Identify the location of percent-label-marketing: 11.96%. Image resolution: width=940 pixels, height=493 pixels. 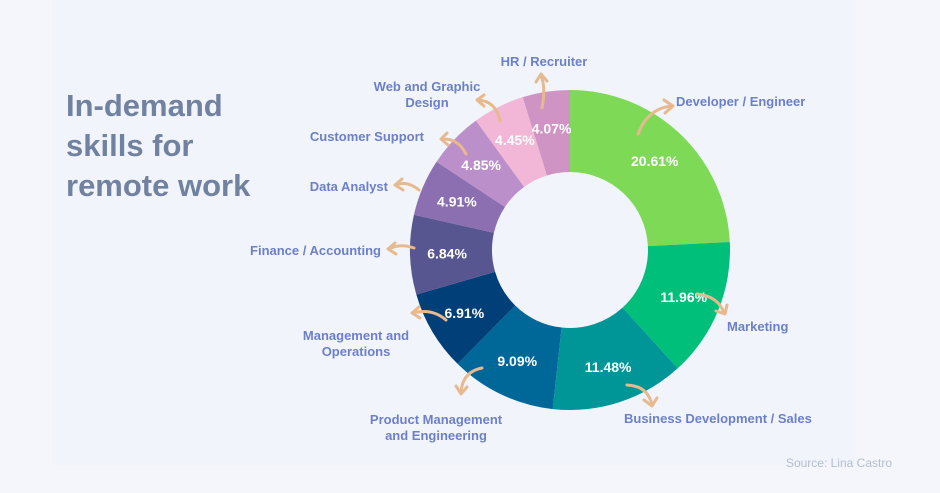
(683, 297).